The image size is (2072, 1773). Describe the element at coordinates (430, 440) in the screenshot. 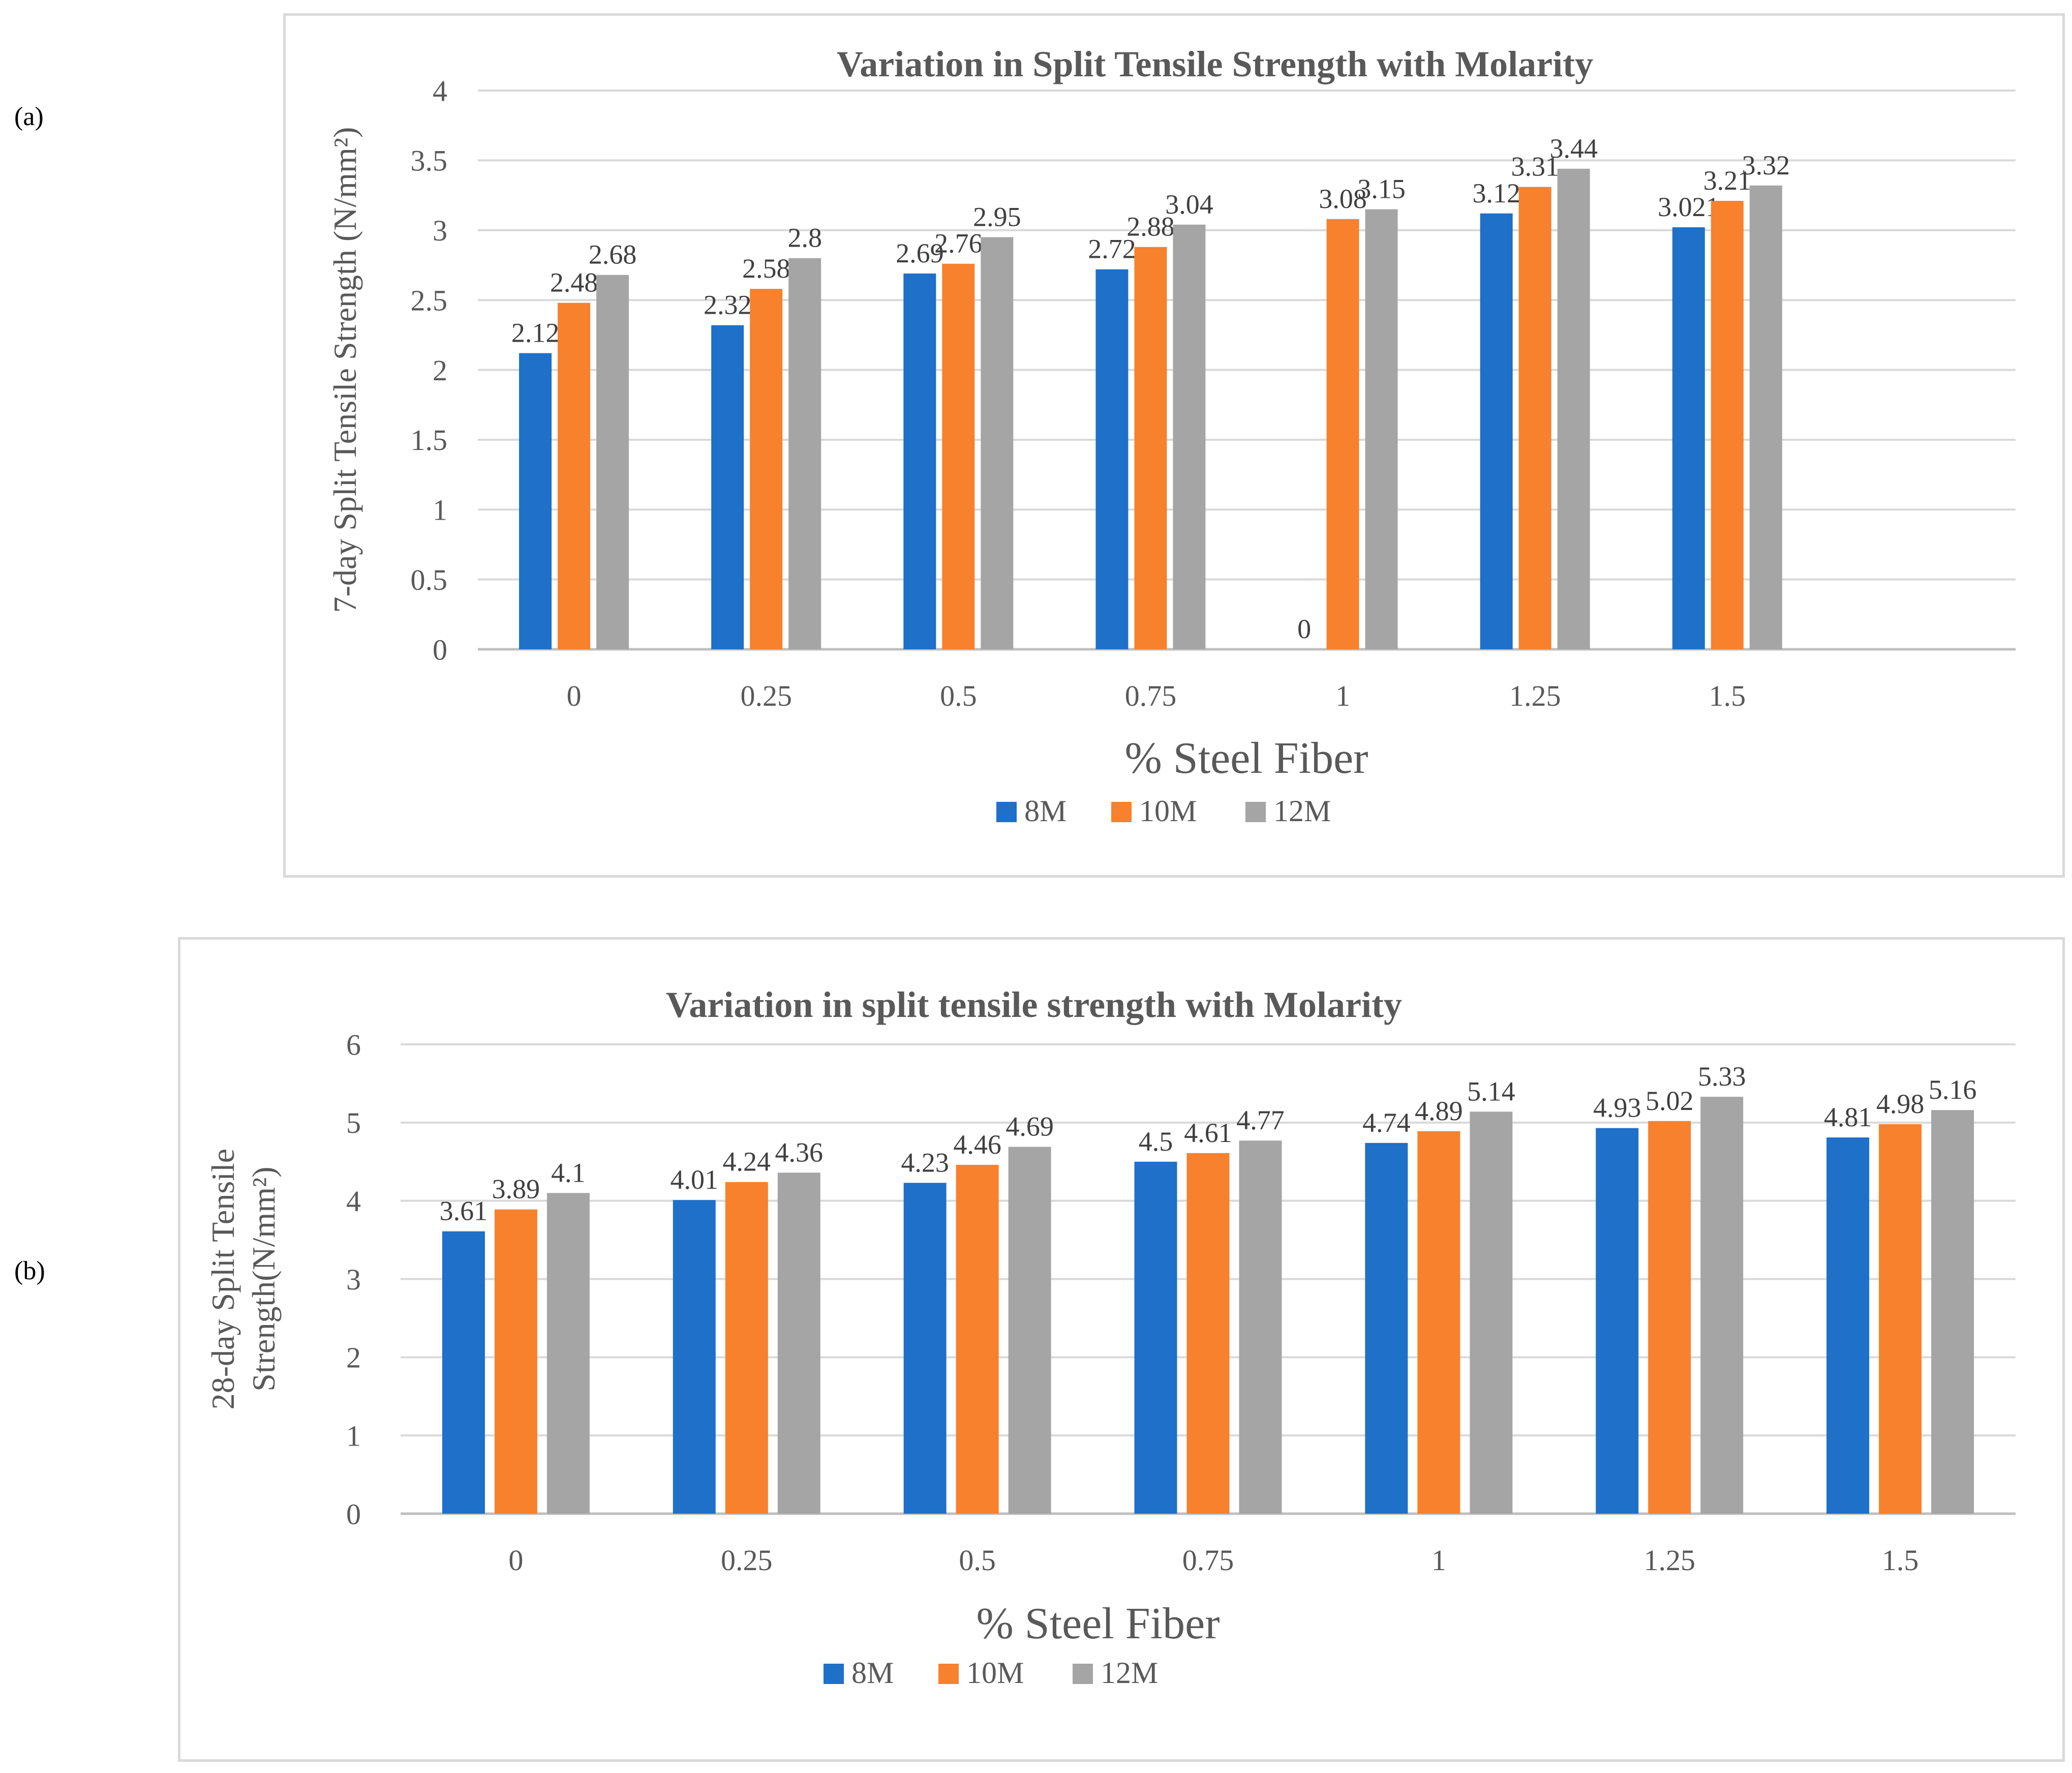

I see `y-tick-label: 1.5` at that location.